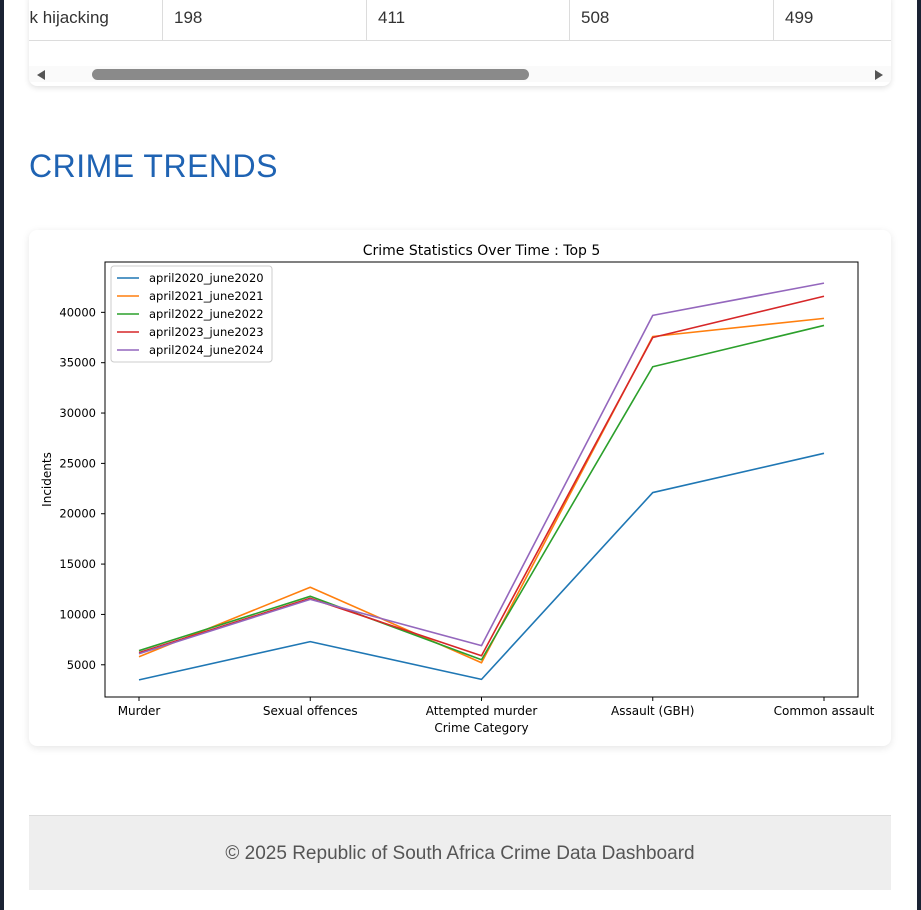 The image size is (921, 910). Describe the element at coordinates (206, 314) in the screenshot. I see `legend-entry: april2022_june2022` at that location.